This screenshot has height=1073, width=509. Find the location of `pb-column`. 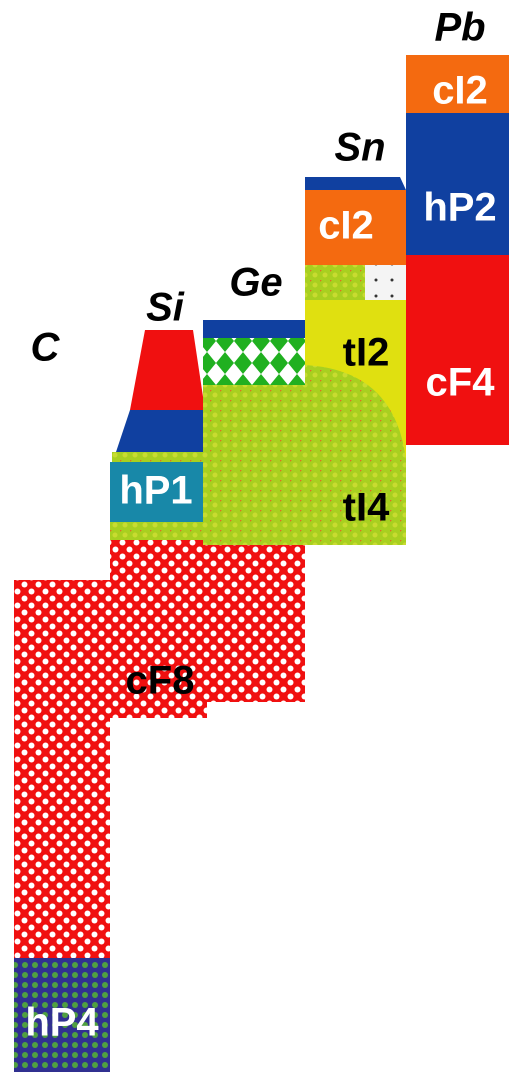

pb-column is located at coordinates (457, 250).